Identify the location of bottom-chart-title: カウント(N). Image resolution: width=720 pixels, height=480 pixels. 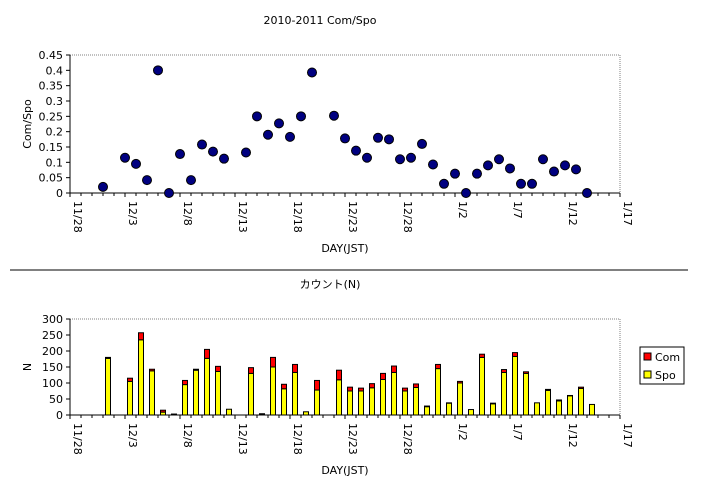
(330, 284).